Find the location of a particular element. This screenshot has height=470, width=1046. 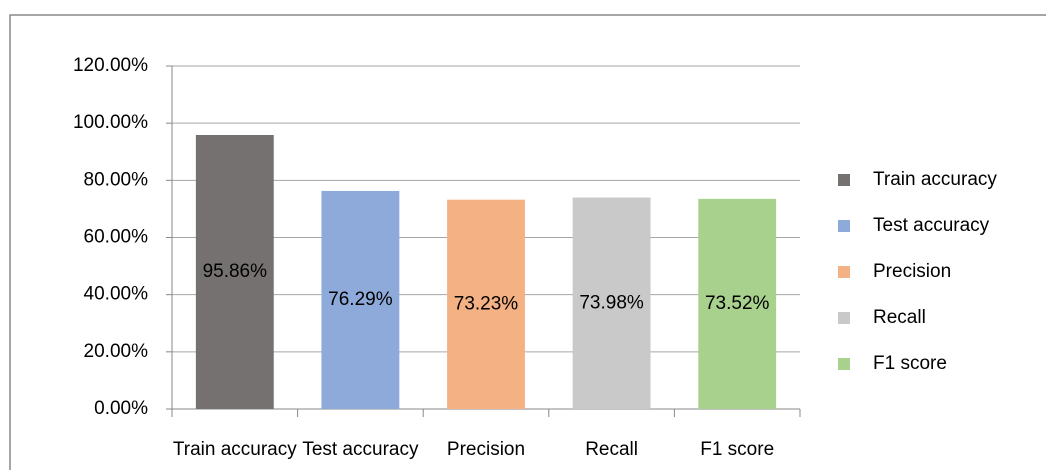

y-tick-label: 60.00% is located at coordinates (116, 237).